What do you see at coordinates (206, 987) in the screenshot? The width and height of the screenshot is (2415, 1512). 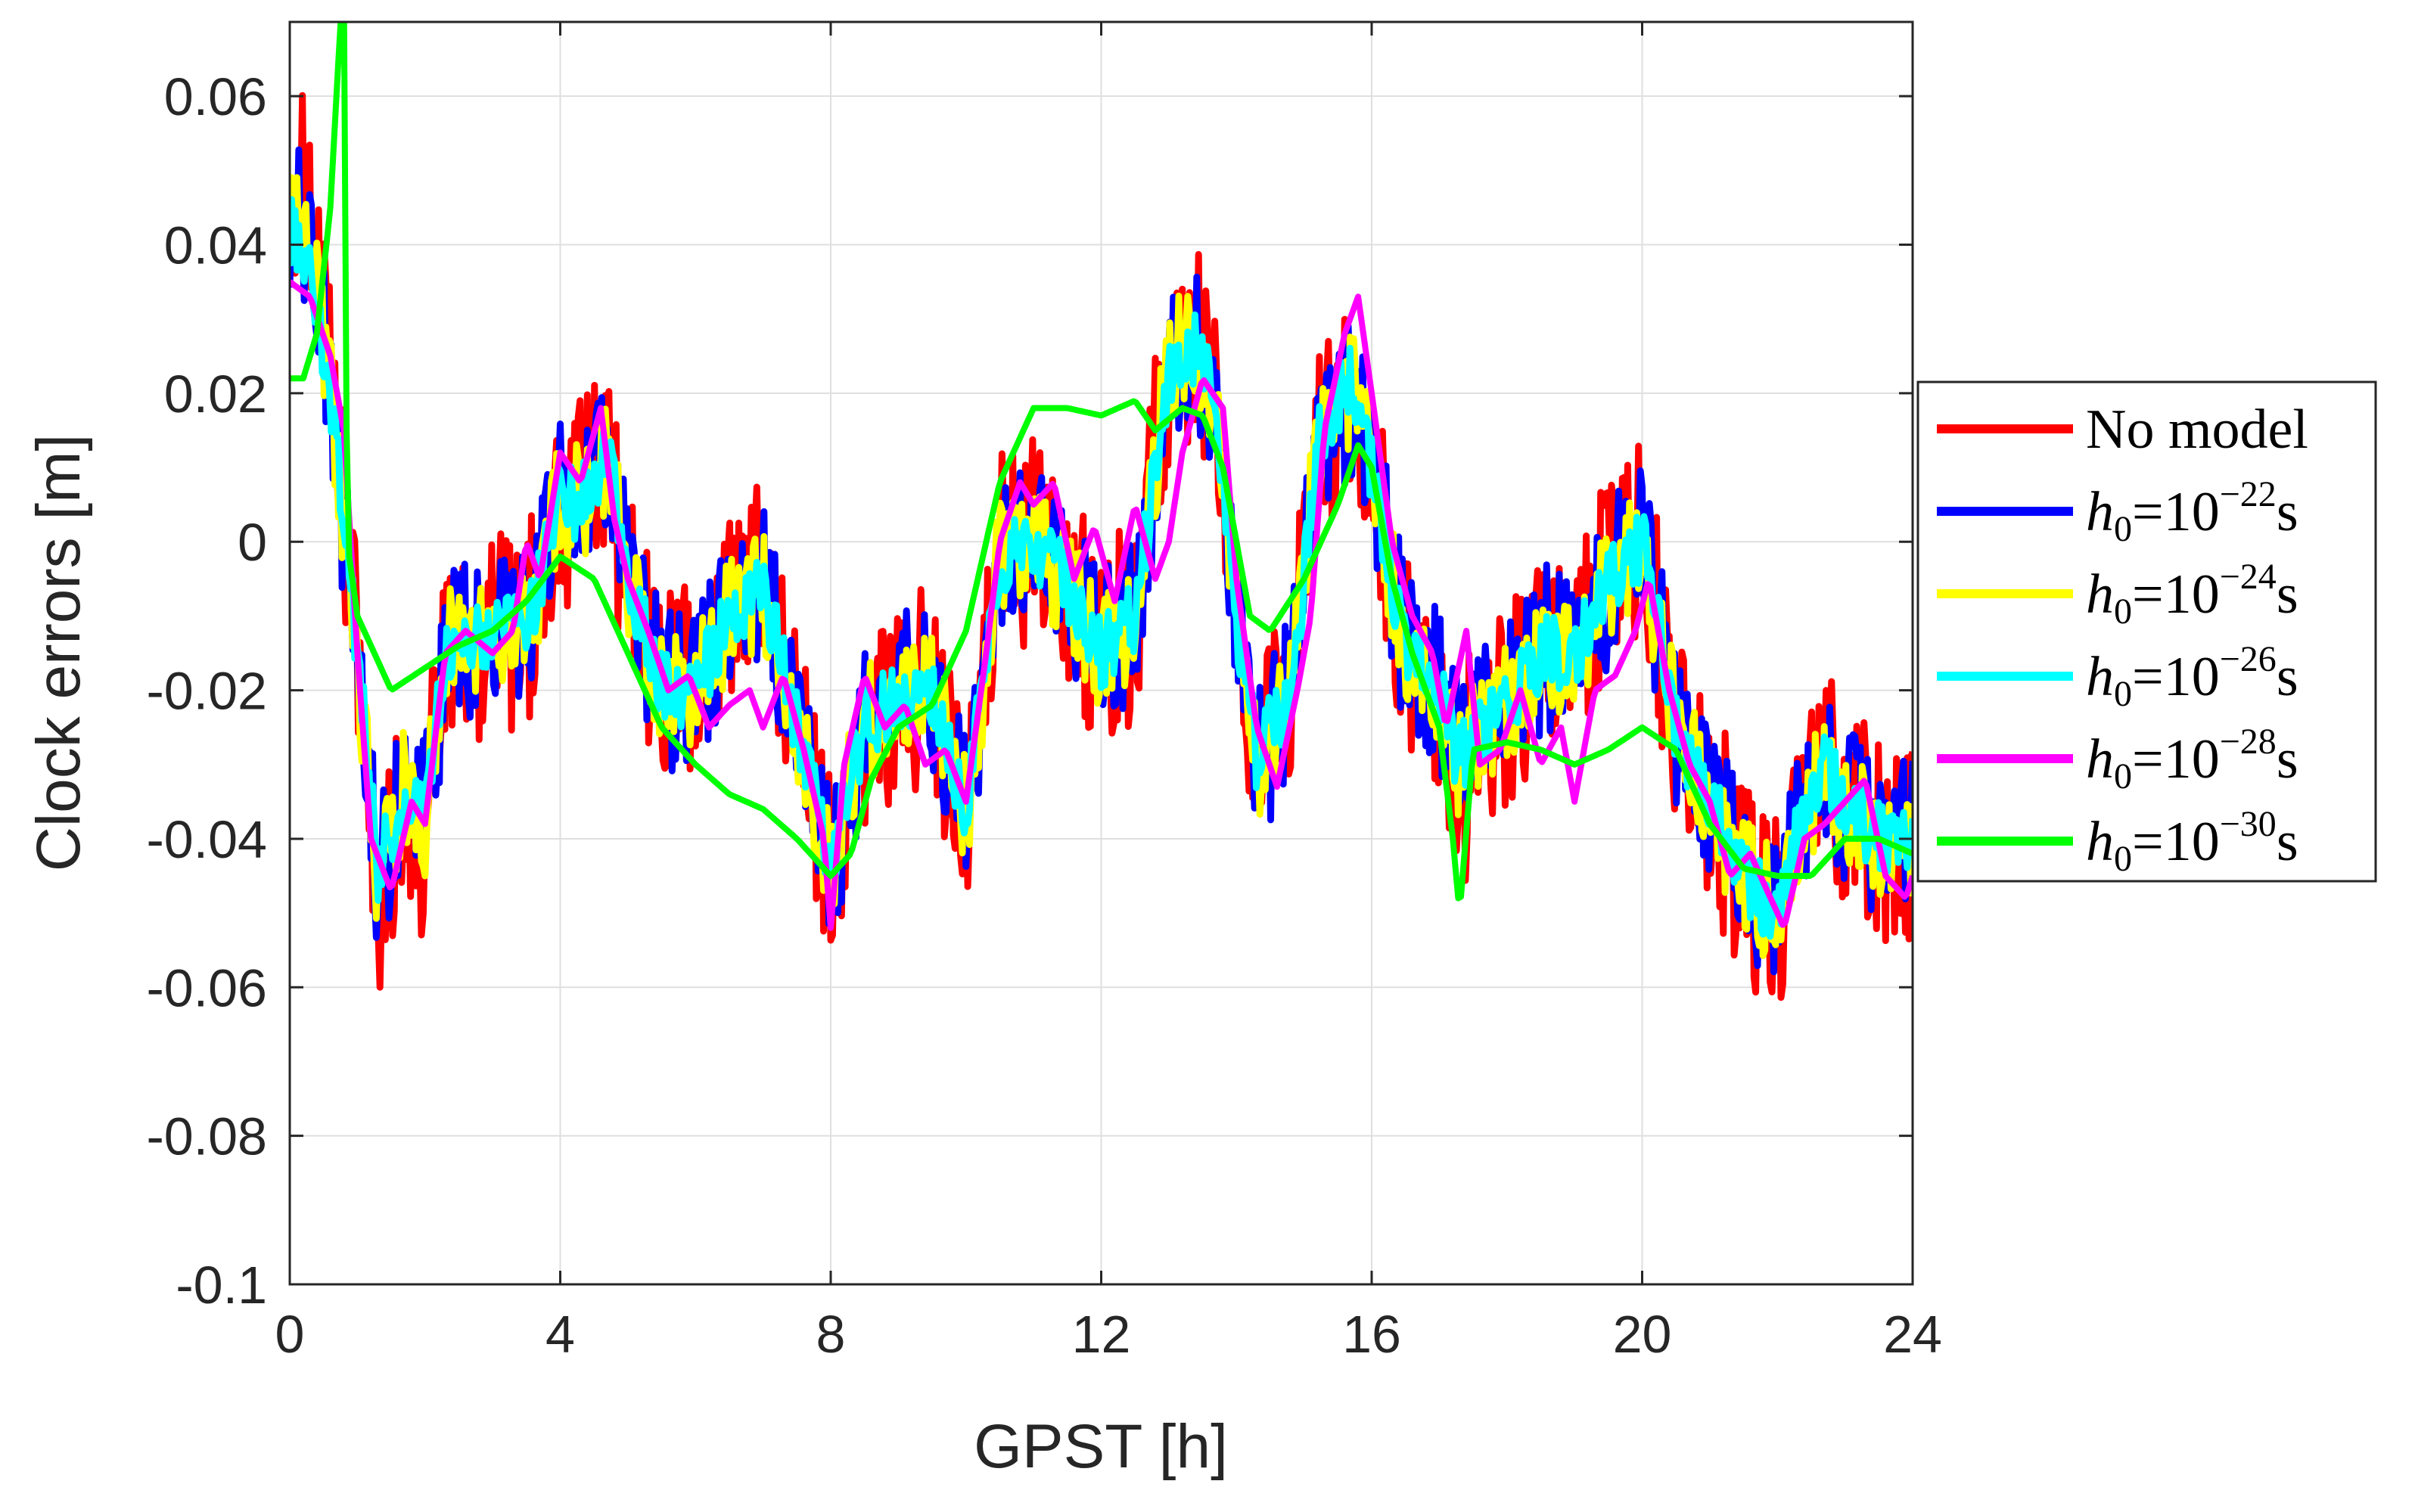 I see `y-tick-label: -0.06` at bounding box center [206, 987].